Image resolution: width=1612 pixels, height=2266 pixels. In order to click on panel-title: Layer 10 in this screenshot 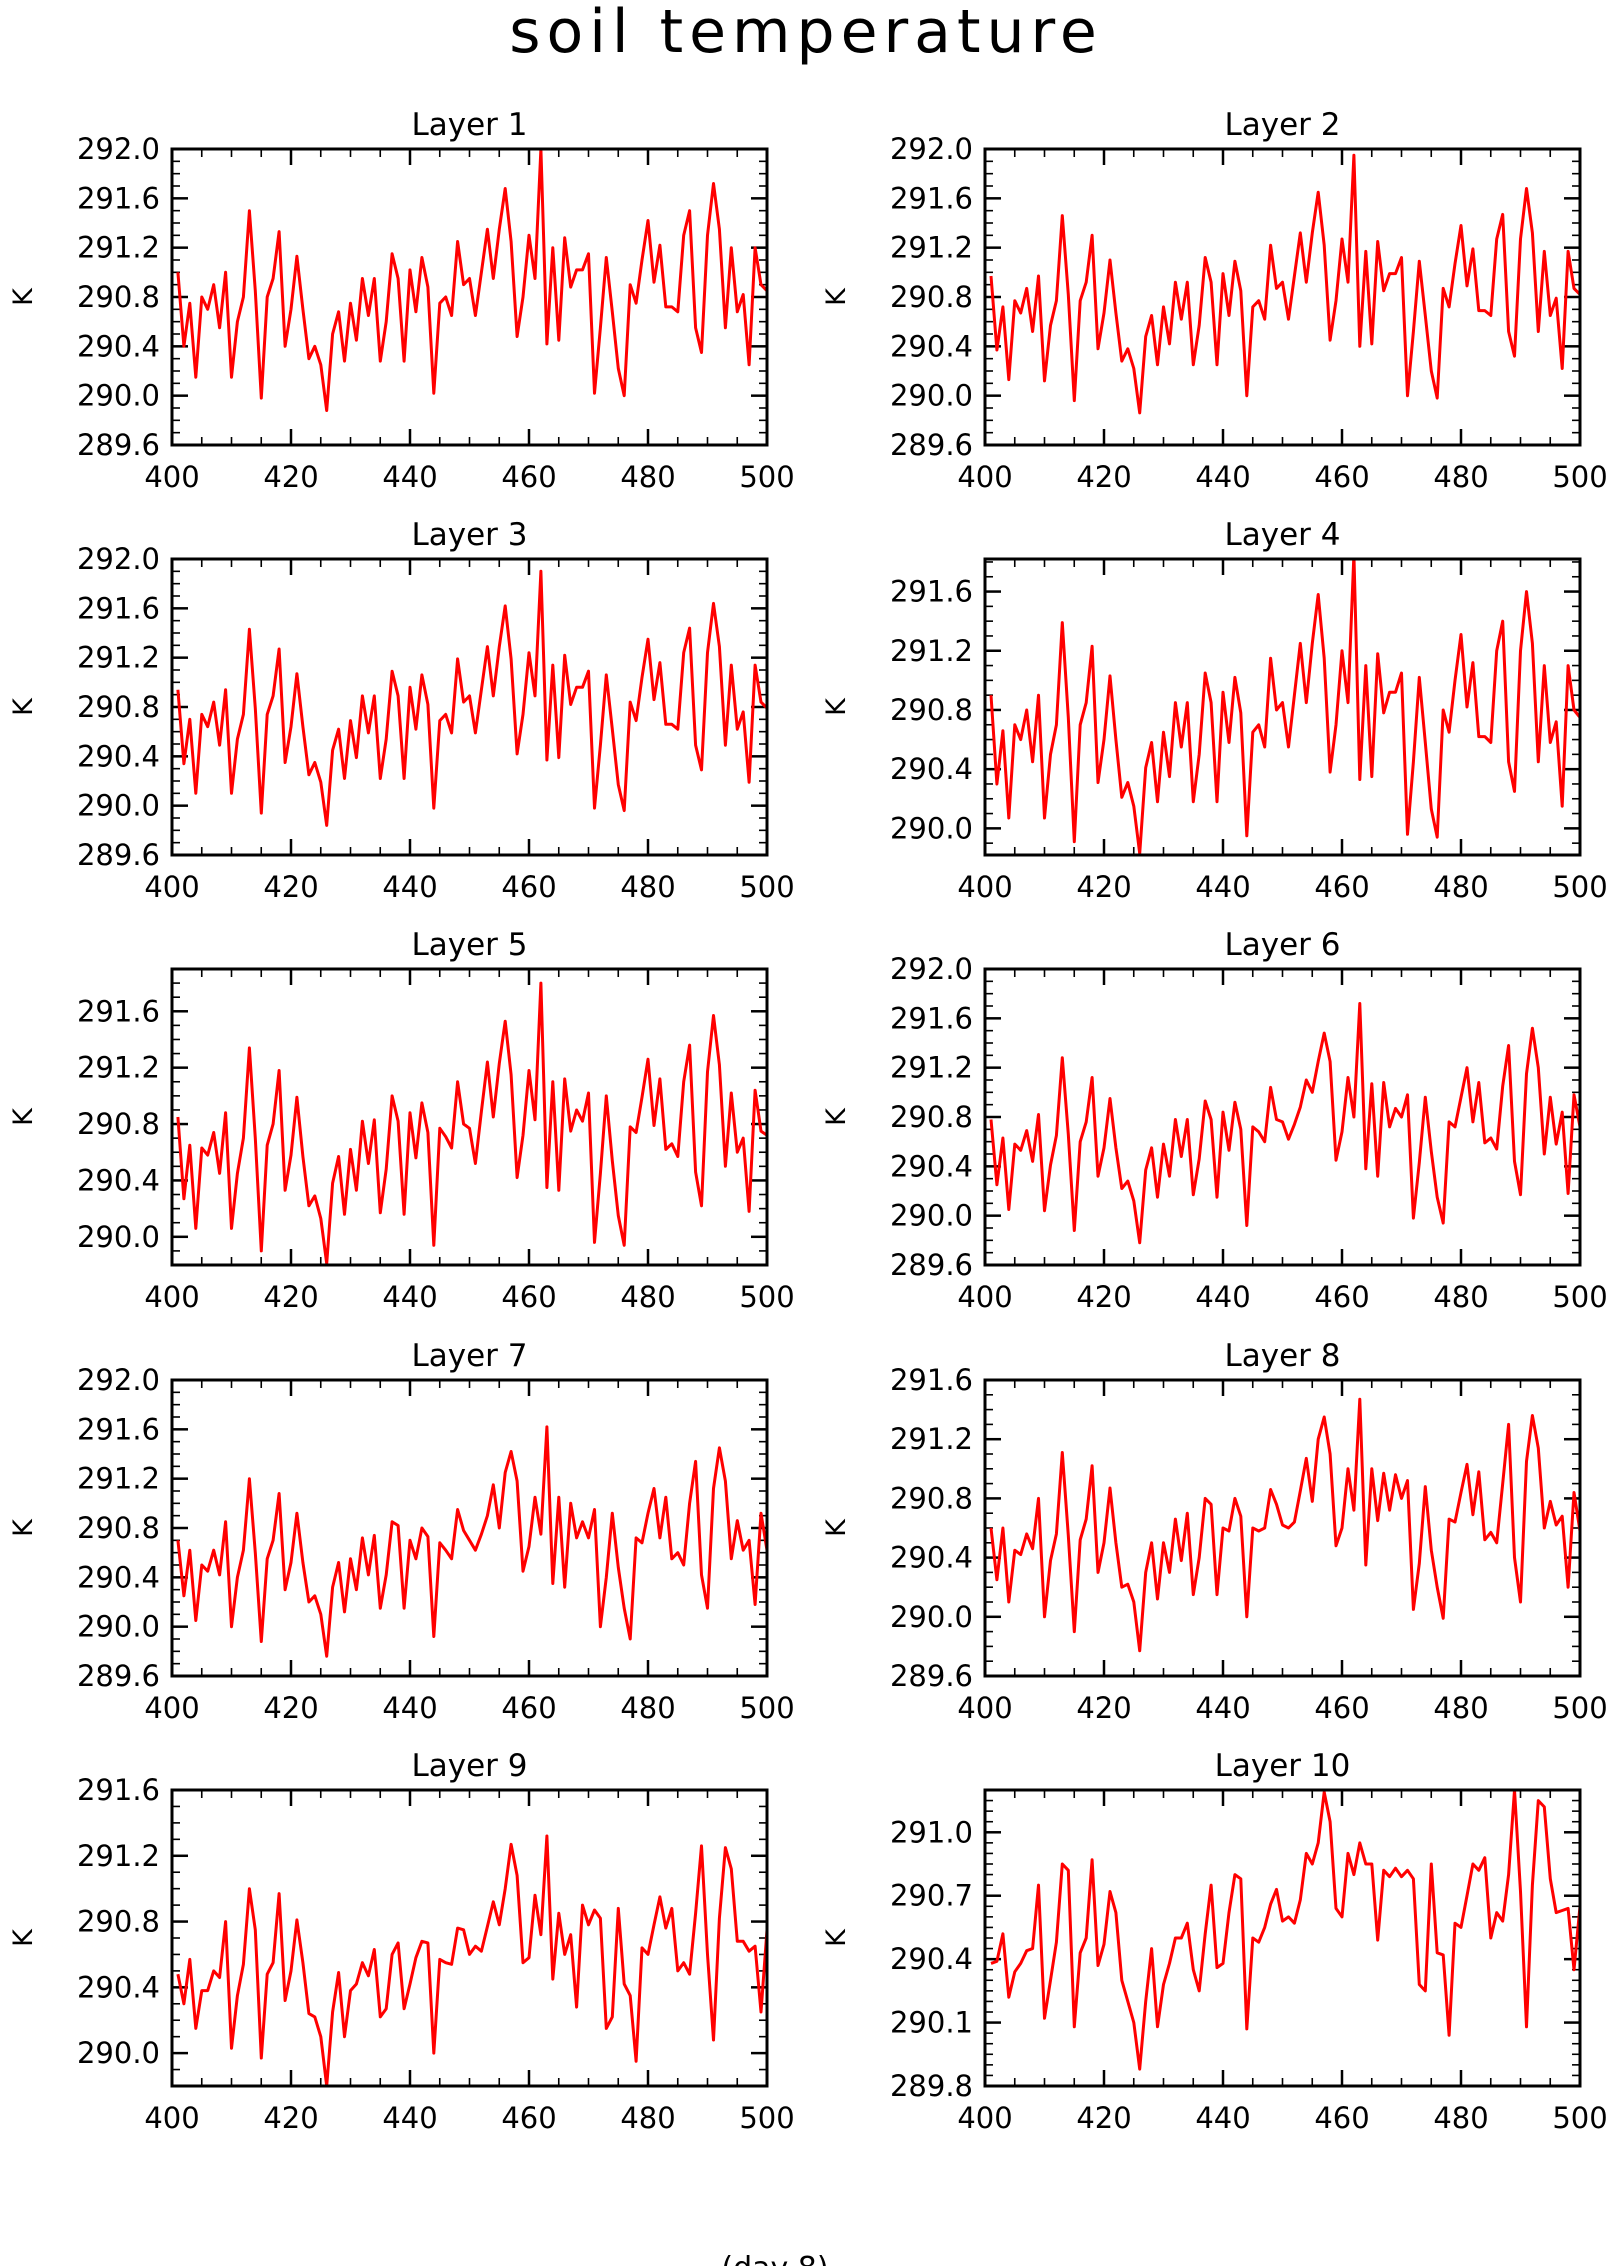, I will do `click(1283, 1766)`.